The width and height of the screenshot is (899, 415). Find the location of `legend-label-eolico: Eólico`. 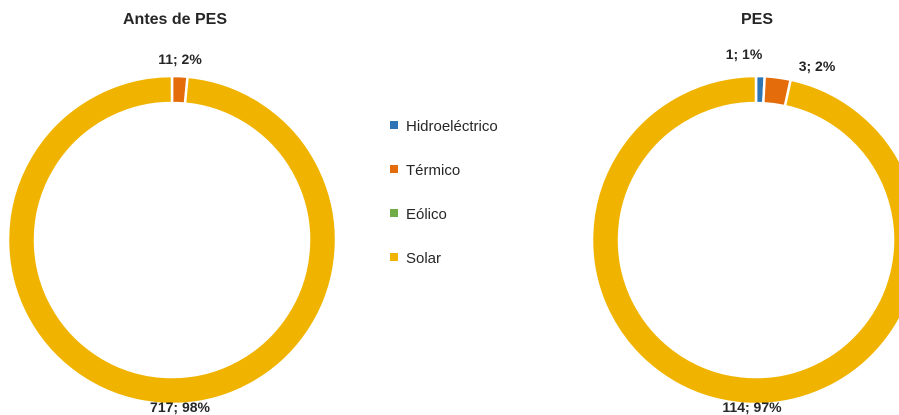

legend-label-eolico: Eólico is located at coordinates (426, 214).